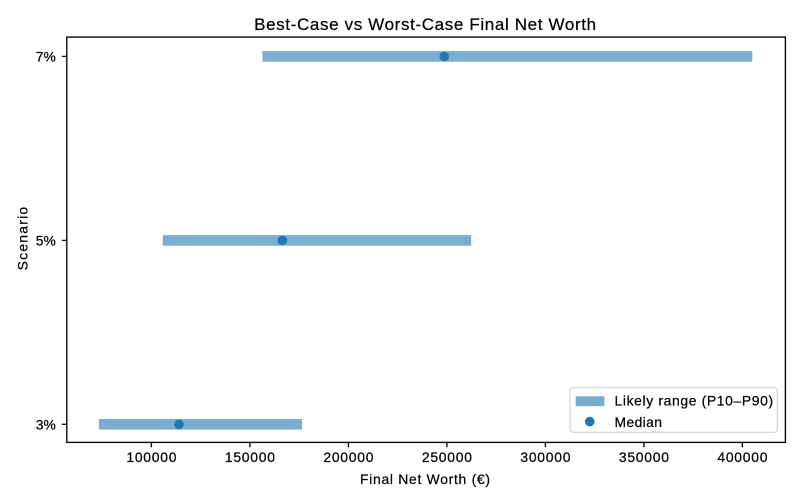  Describe the element at coordinates (250, 457) in the screenshot. I see `svg-text: 150000` at that location.